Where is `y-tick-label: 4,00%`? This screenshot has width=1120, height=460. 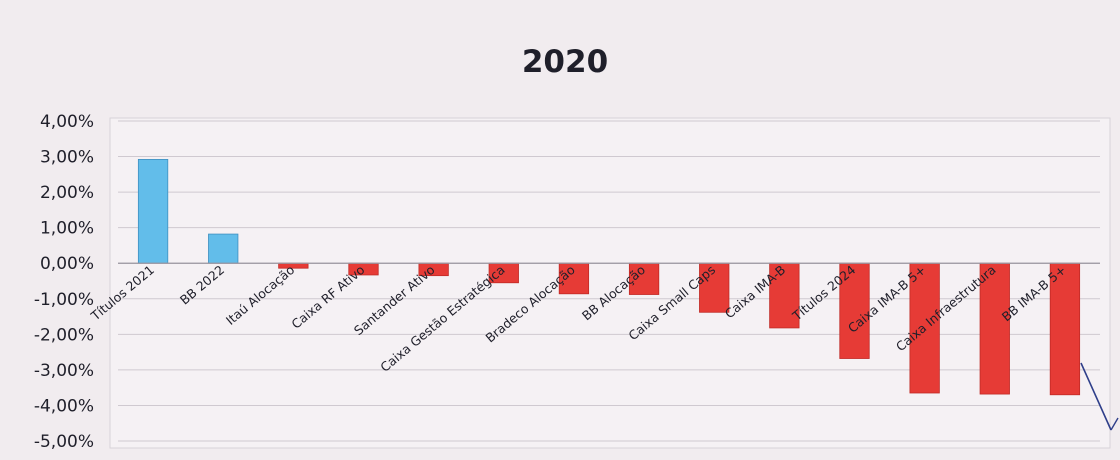
y-tick-label: 4,00% is located at coordinates (67, 122).